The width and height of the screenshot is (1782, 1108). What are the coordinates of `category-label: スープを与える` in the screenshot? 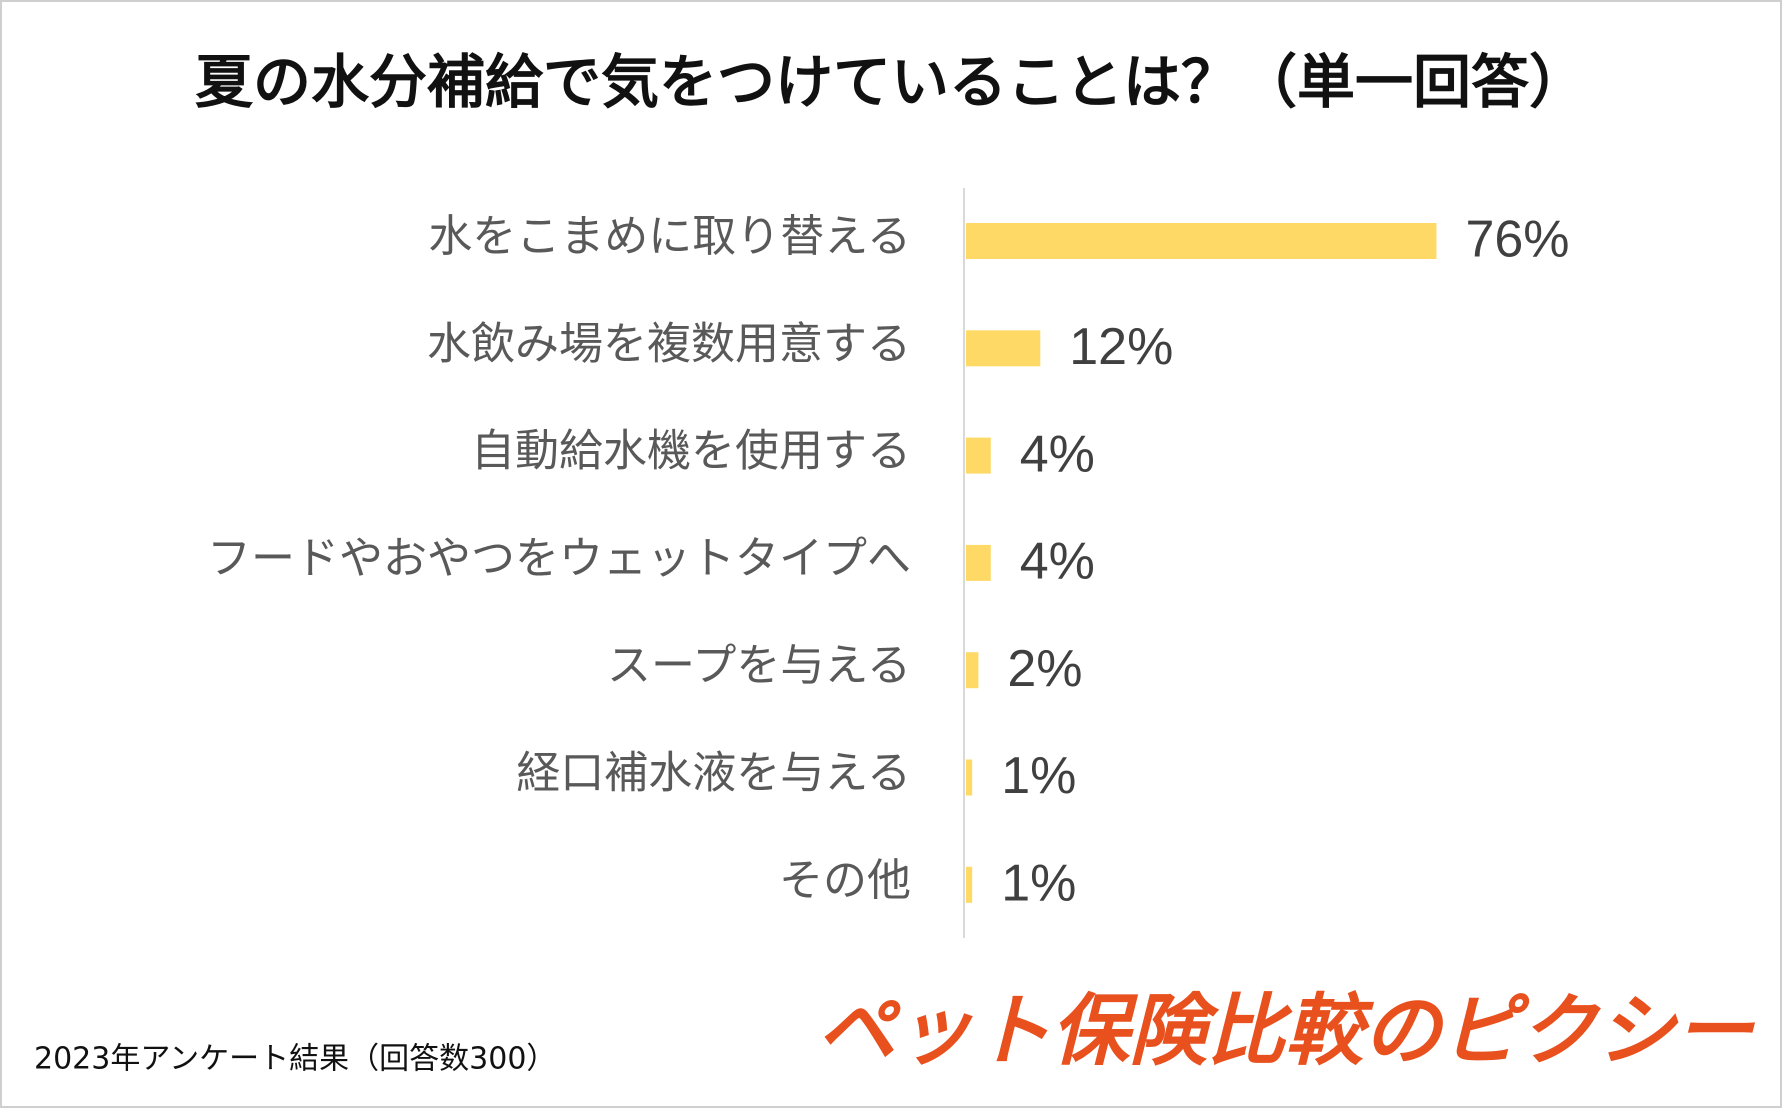 It's located at (759, 665).